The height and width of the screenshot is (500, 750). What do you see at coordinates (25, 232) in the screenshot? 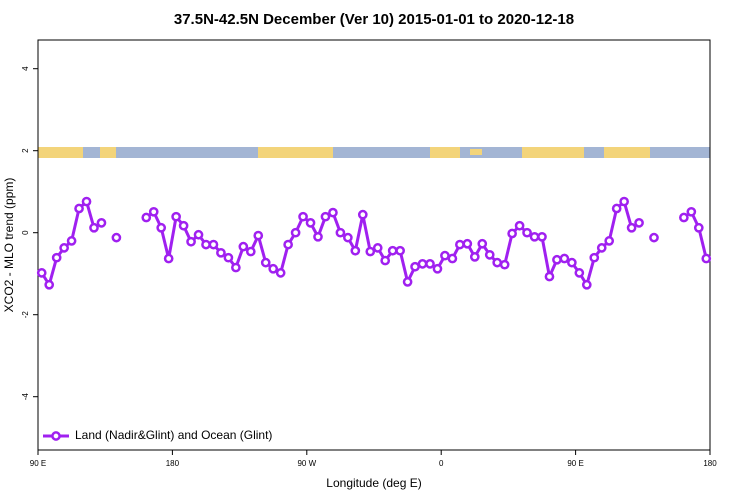
I see `y-tick-label: 0` at bounding box center [25, 232].